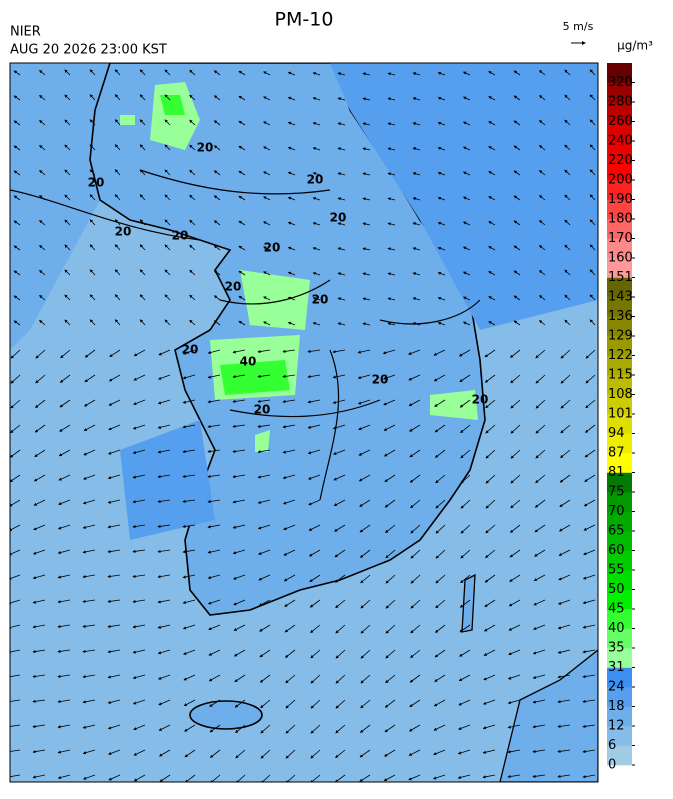 Image resolution: width=673 pixels, height=799 pixels. What do you see at coordinates (616, 550) in the screenshot?
I see `colorbar-tick-label: 60` at bounding box center [616, 550].